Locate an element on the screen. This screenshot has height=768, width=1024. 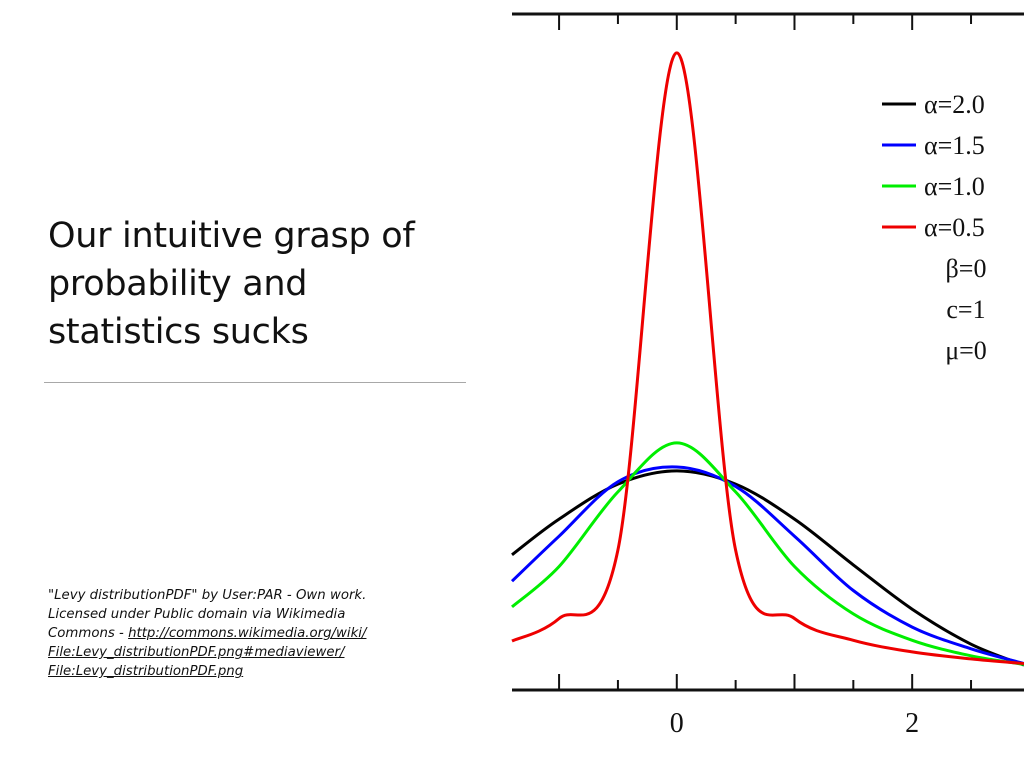
legend-entry: α=0.5 is located at coordinates (954, 227).